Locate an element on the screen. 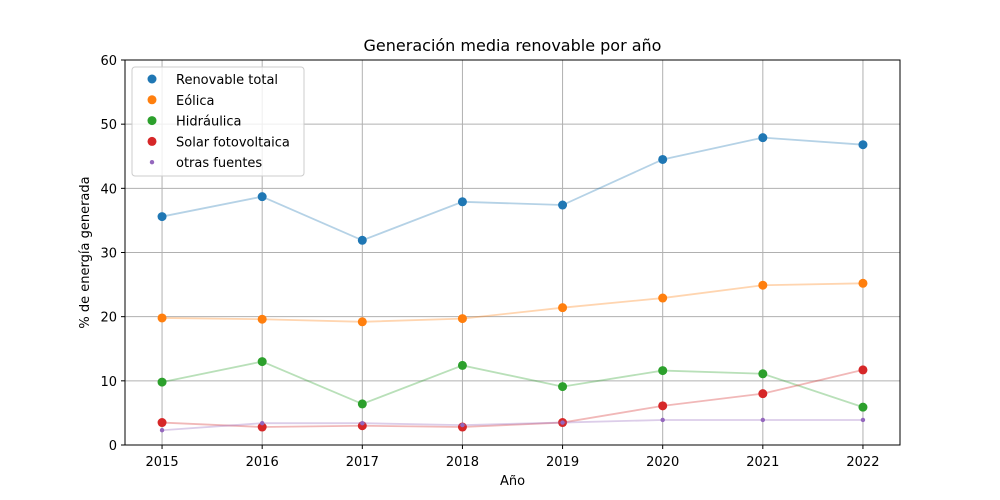 The image size is (1000, 500). x-tick-label: 2021 is located at coordinates (762, 462).